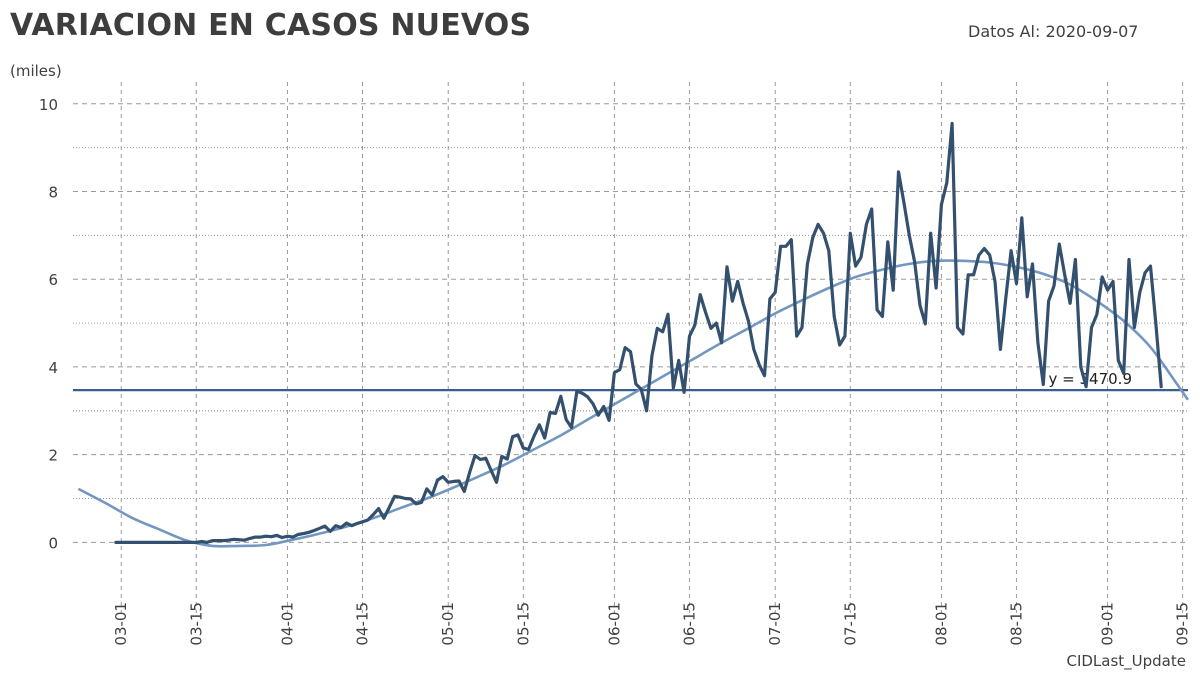 The width and height of the screenshot is (1200, 676). I want to click on y-tick-label: 4, so click(53, 368).